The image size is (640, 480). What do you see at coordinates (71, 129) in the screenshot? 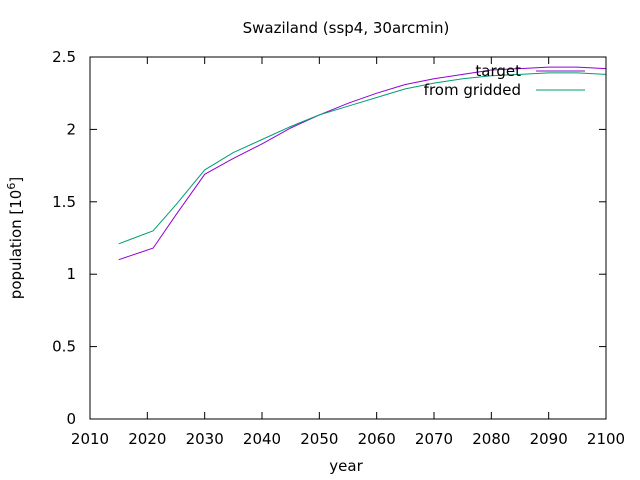
I see `y-tick-label: 2` at bounding box center [71, 129].